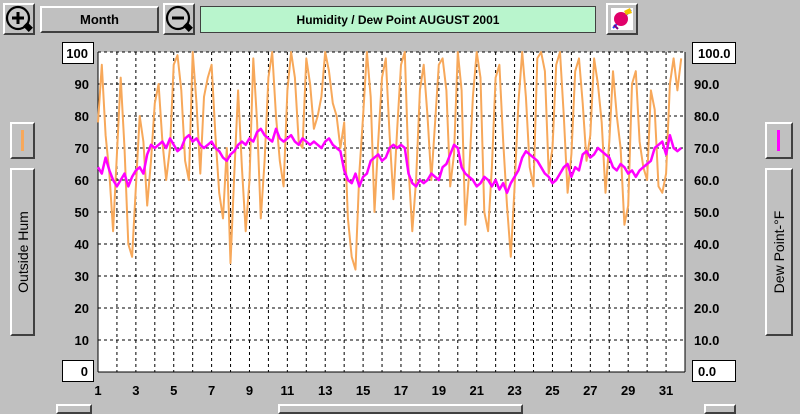 The image size is (800, 414). I want to click on x-tick-label: 31, so click(666, 390).